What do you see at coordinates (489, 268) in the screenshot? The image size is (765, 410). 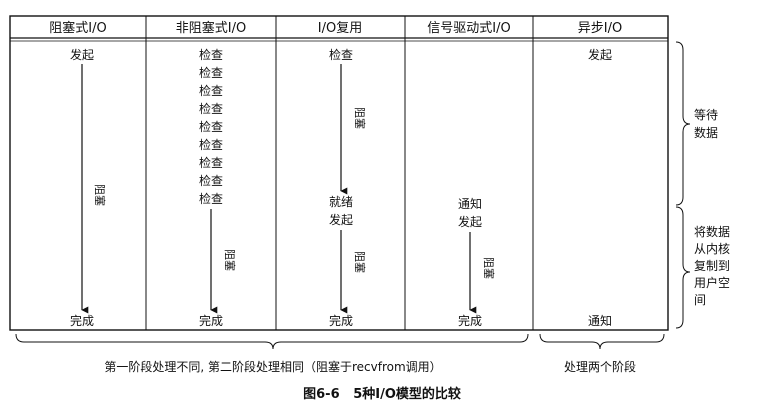 I see `col4-block-label: 阻塞` at bounding box center [489, 268].